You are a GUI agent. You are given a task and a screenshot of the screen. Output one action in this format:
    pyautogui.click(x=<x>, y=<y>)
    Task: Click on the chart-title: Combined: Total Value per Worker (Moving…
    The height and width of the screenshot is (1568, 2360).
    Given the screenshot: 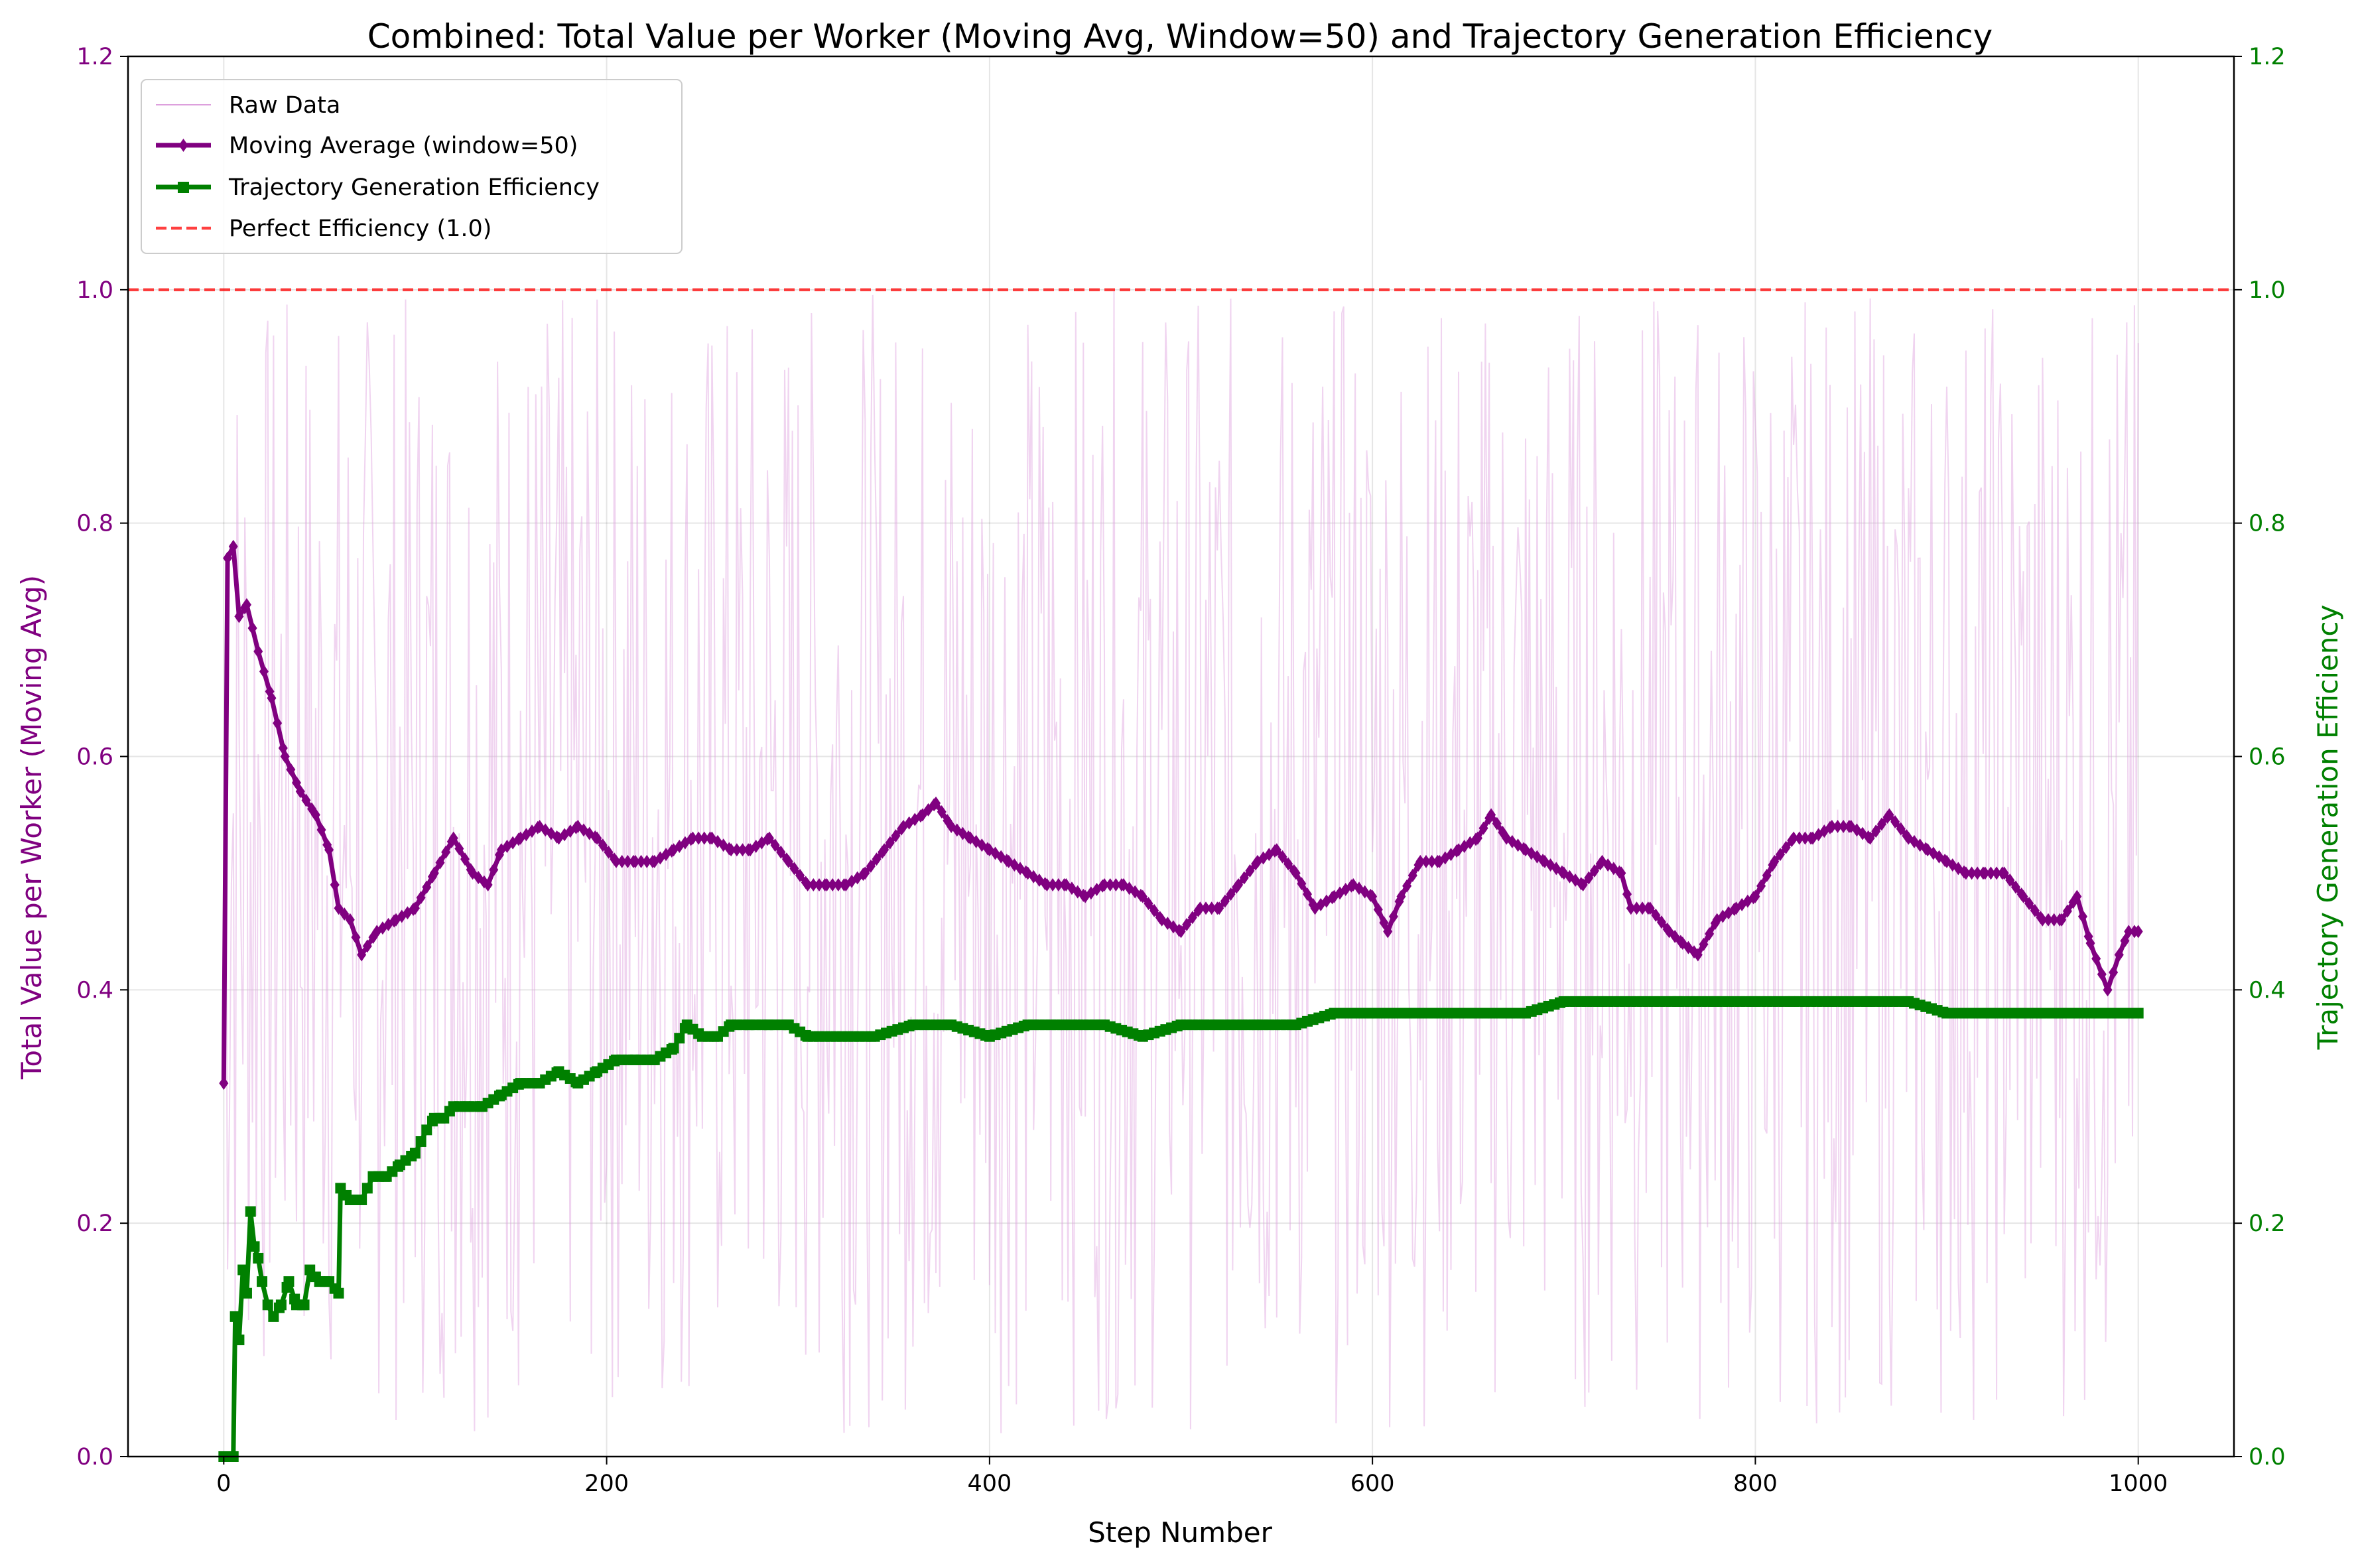 What is the action you would take?
    pyautogui.click(x=1180, y=36)
    